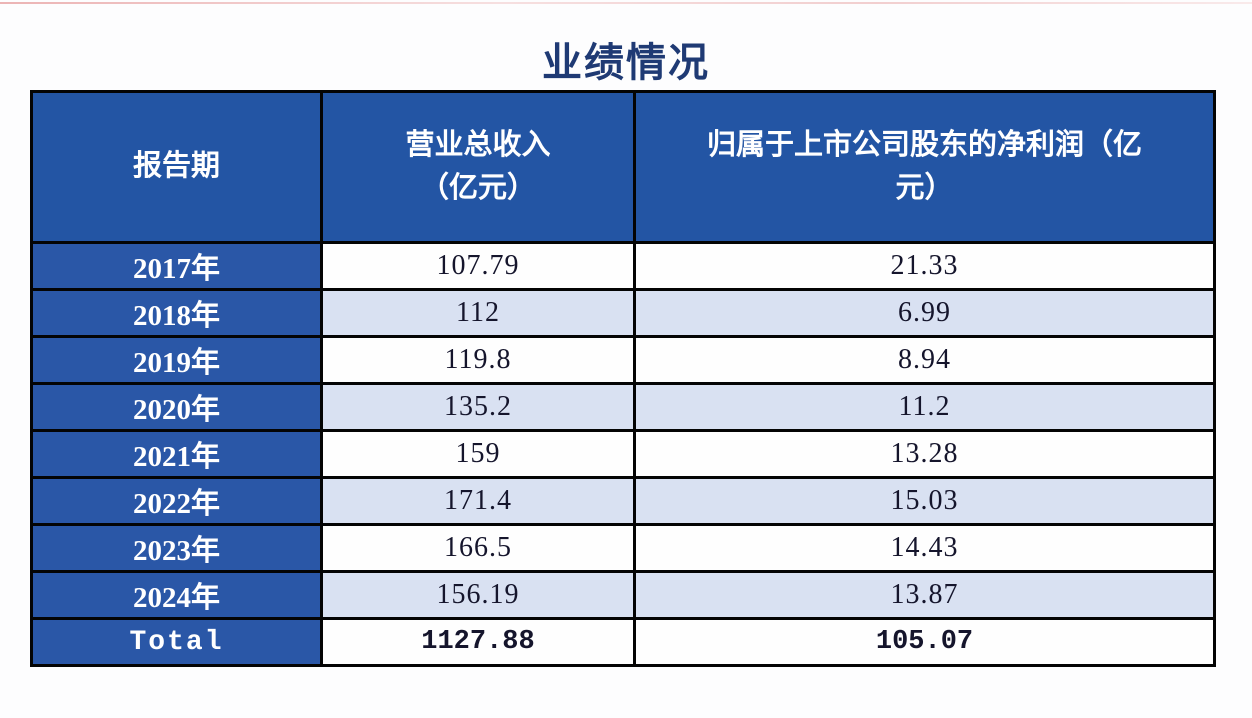  I want to click on period-cell: 2018年, so click(176, 313).